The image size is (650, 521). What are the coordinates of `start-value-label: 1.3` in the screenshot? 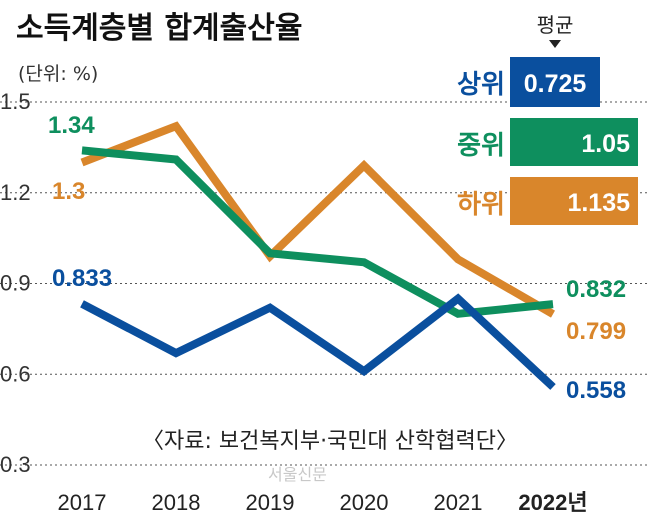 It's located at (68, 191).